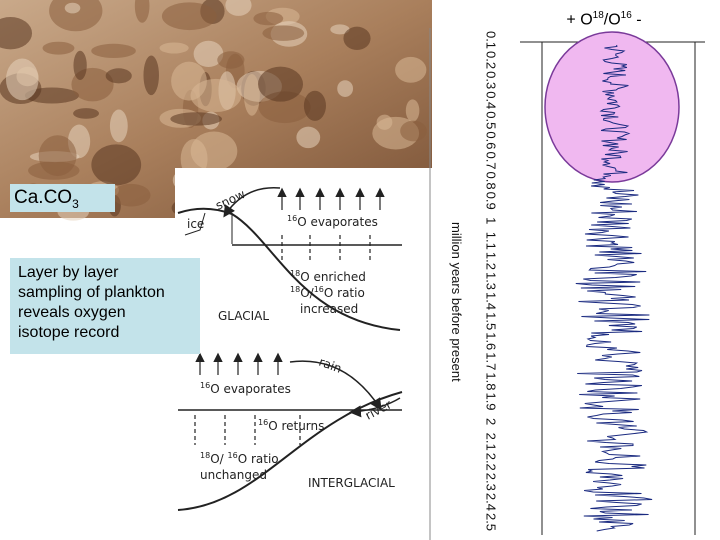 Image resolution: width=720 pixels, height=540 pixels. Describe the element at coordinates (612, 107) in the screenshot. I see `highlight-ellipse` at that location.